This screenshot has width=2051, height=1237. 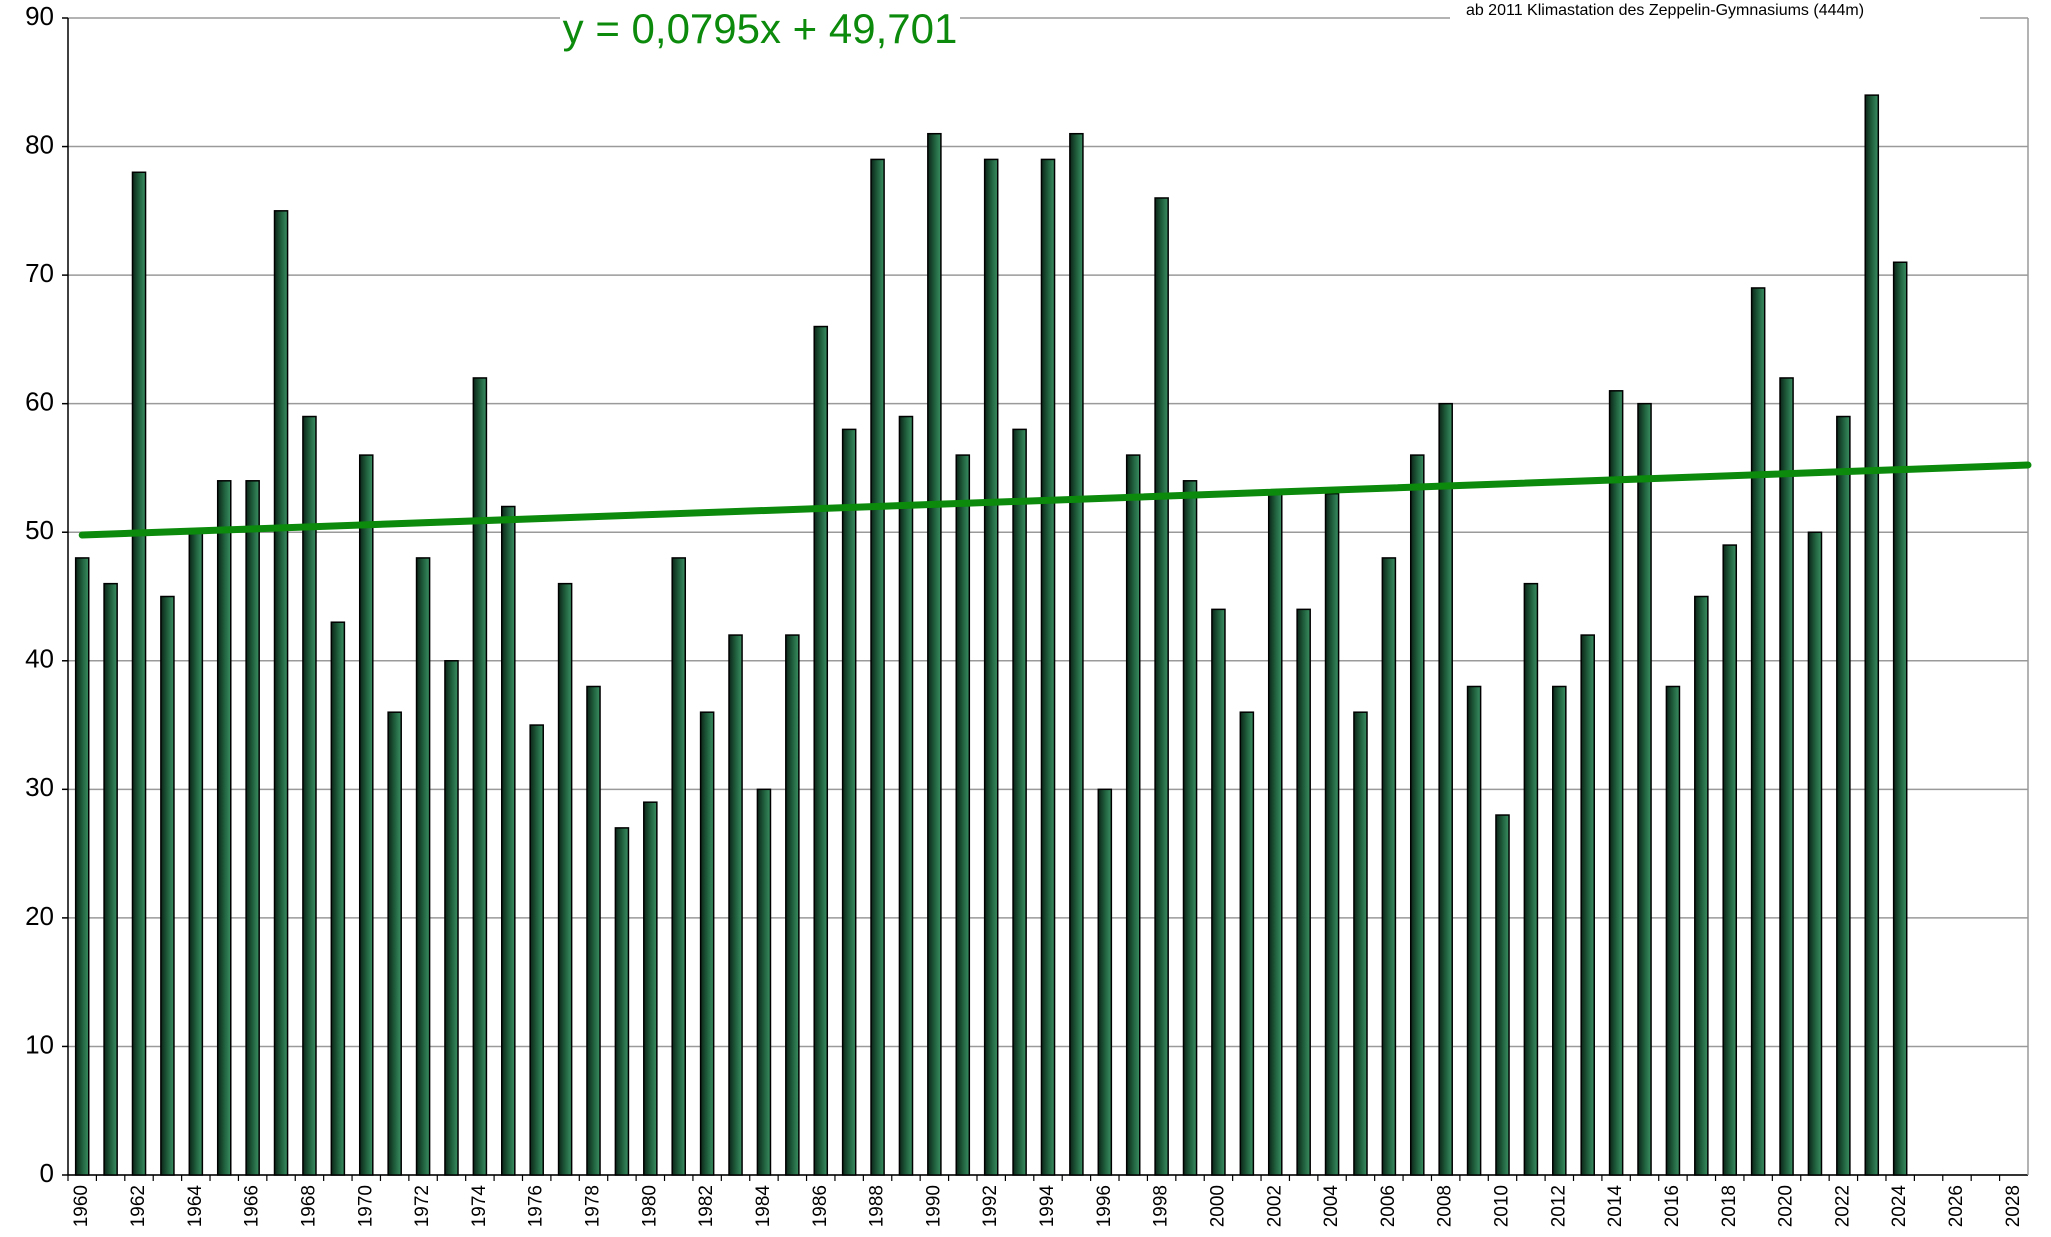 What do you see at coordinates (39, 1044) in the screenshot?
I see `y-tick-label: 10` at bounding box center [39, 1044].